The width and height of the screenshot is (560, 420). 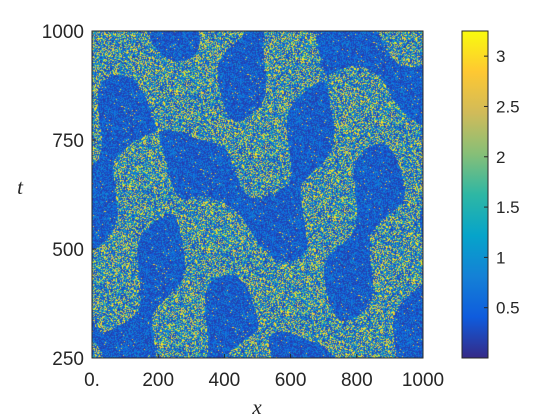 I want to click on colorbar-tick-label: 0.5, so click(x=508, y=308).